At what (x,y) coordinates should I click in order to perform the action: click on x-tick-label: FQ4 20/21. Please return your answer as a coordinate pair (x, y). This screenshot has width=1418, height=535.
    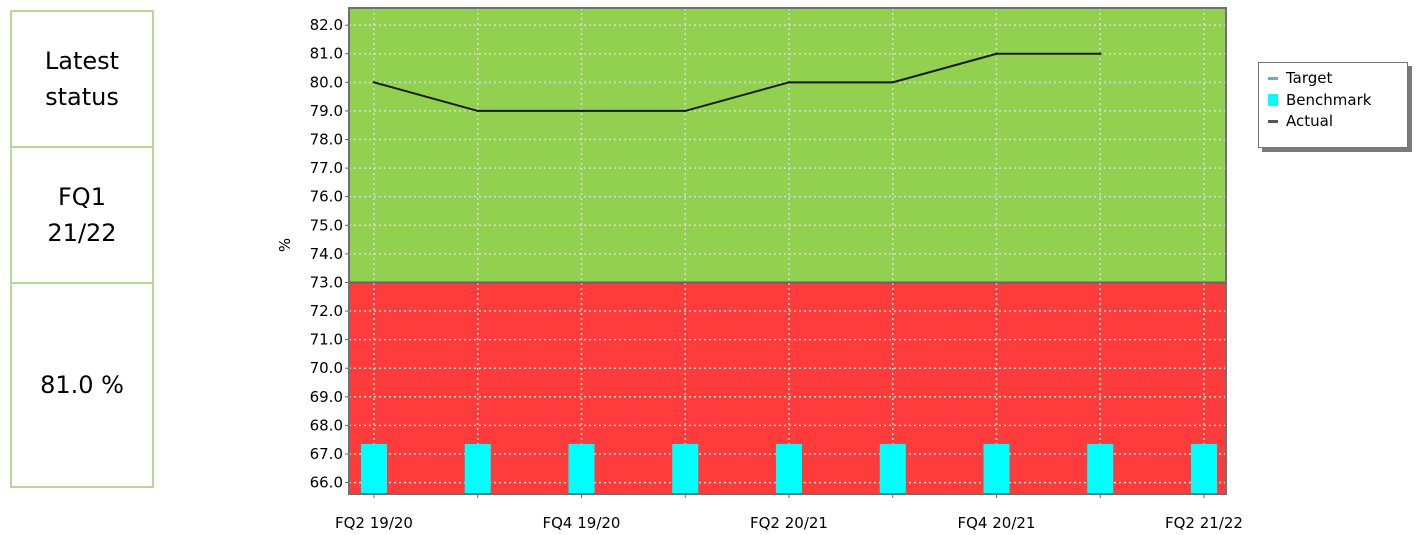
    Looking at the image, I should click on (997, 523).